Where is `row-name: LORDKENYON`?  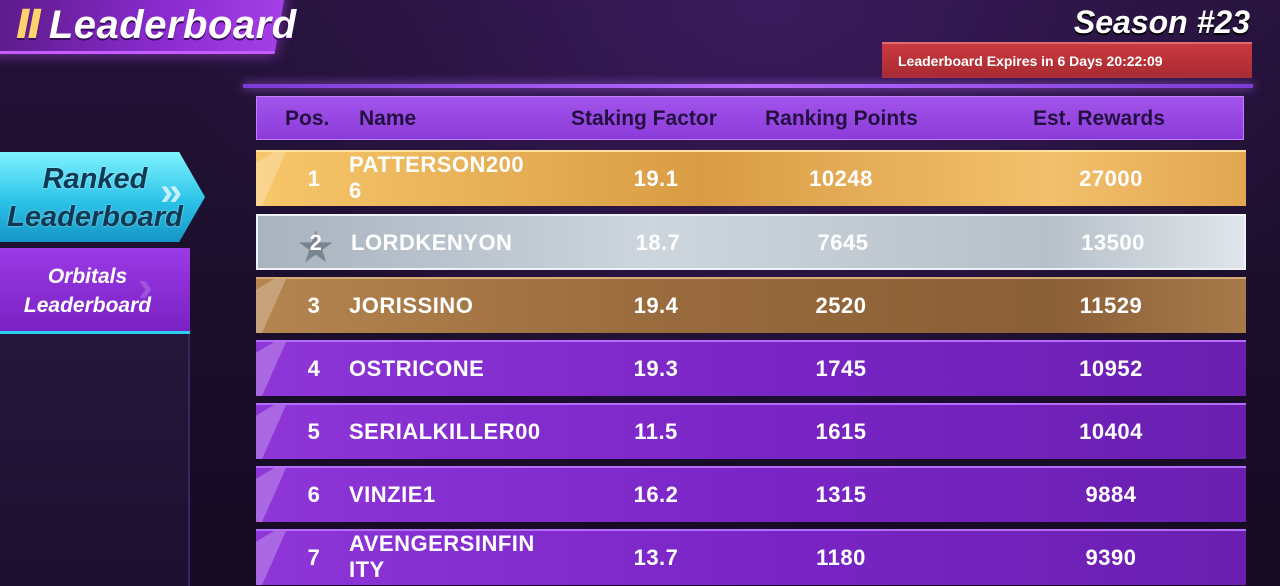 row-name: LORDKENYON is located at coordinates (432, 242).